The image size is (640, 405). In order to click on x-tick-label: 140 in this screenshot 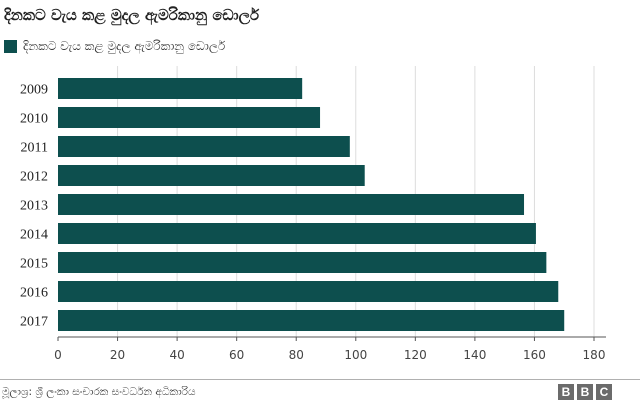, I will do `click(474, 355)`.